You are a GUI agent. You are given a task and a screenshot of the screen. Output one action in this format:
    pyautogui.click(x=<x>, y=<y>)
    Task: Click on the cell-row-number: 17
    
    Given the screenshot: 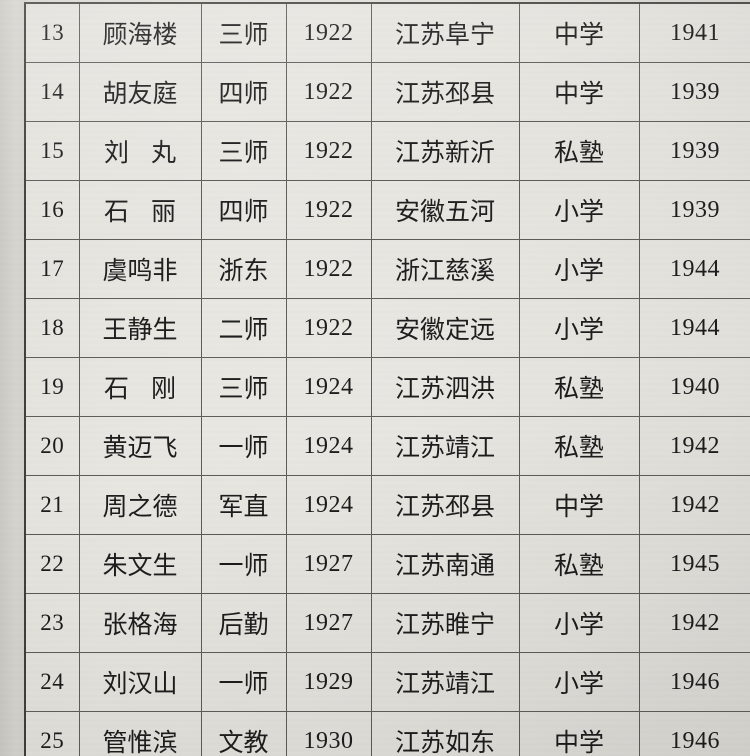 What is the action you would take?
    pyautogui.click(x=52, y=269)
    